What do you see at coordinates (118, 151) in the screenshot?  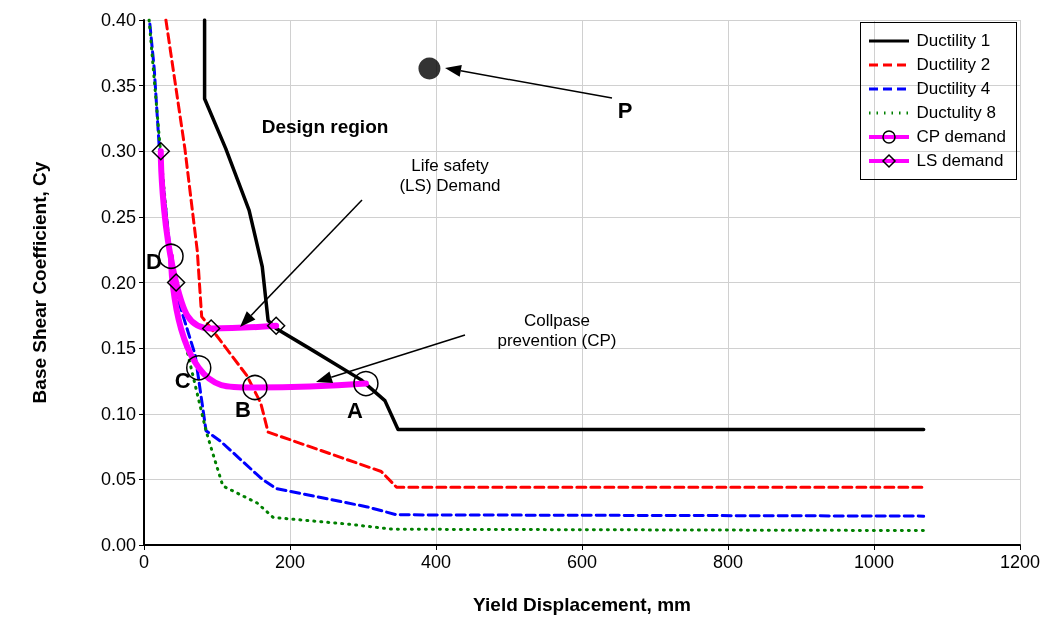 I see `y-tick-label: 0.30` at bounding box center [118, 151].